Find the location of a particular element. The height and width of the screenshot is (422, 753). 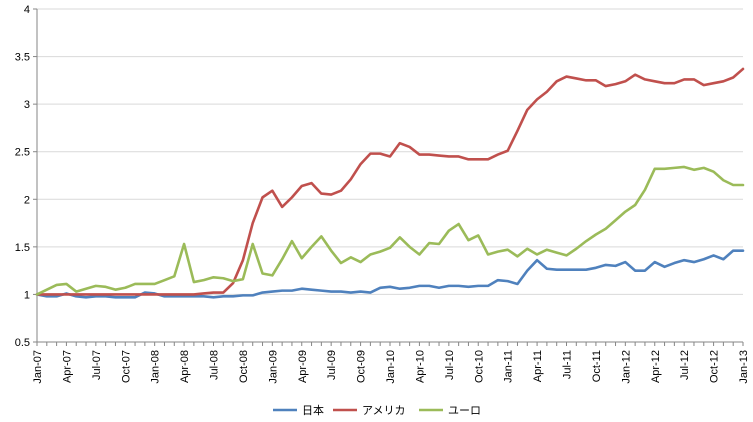

y-tick-label: 1 is located at coordinates (27, 295).